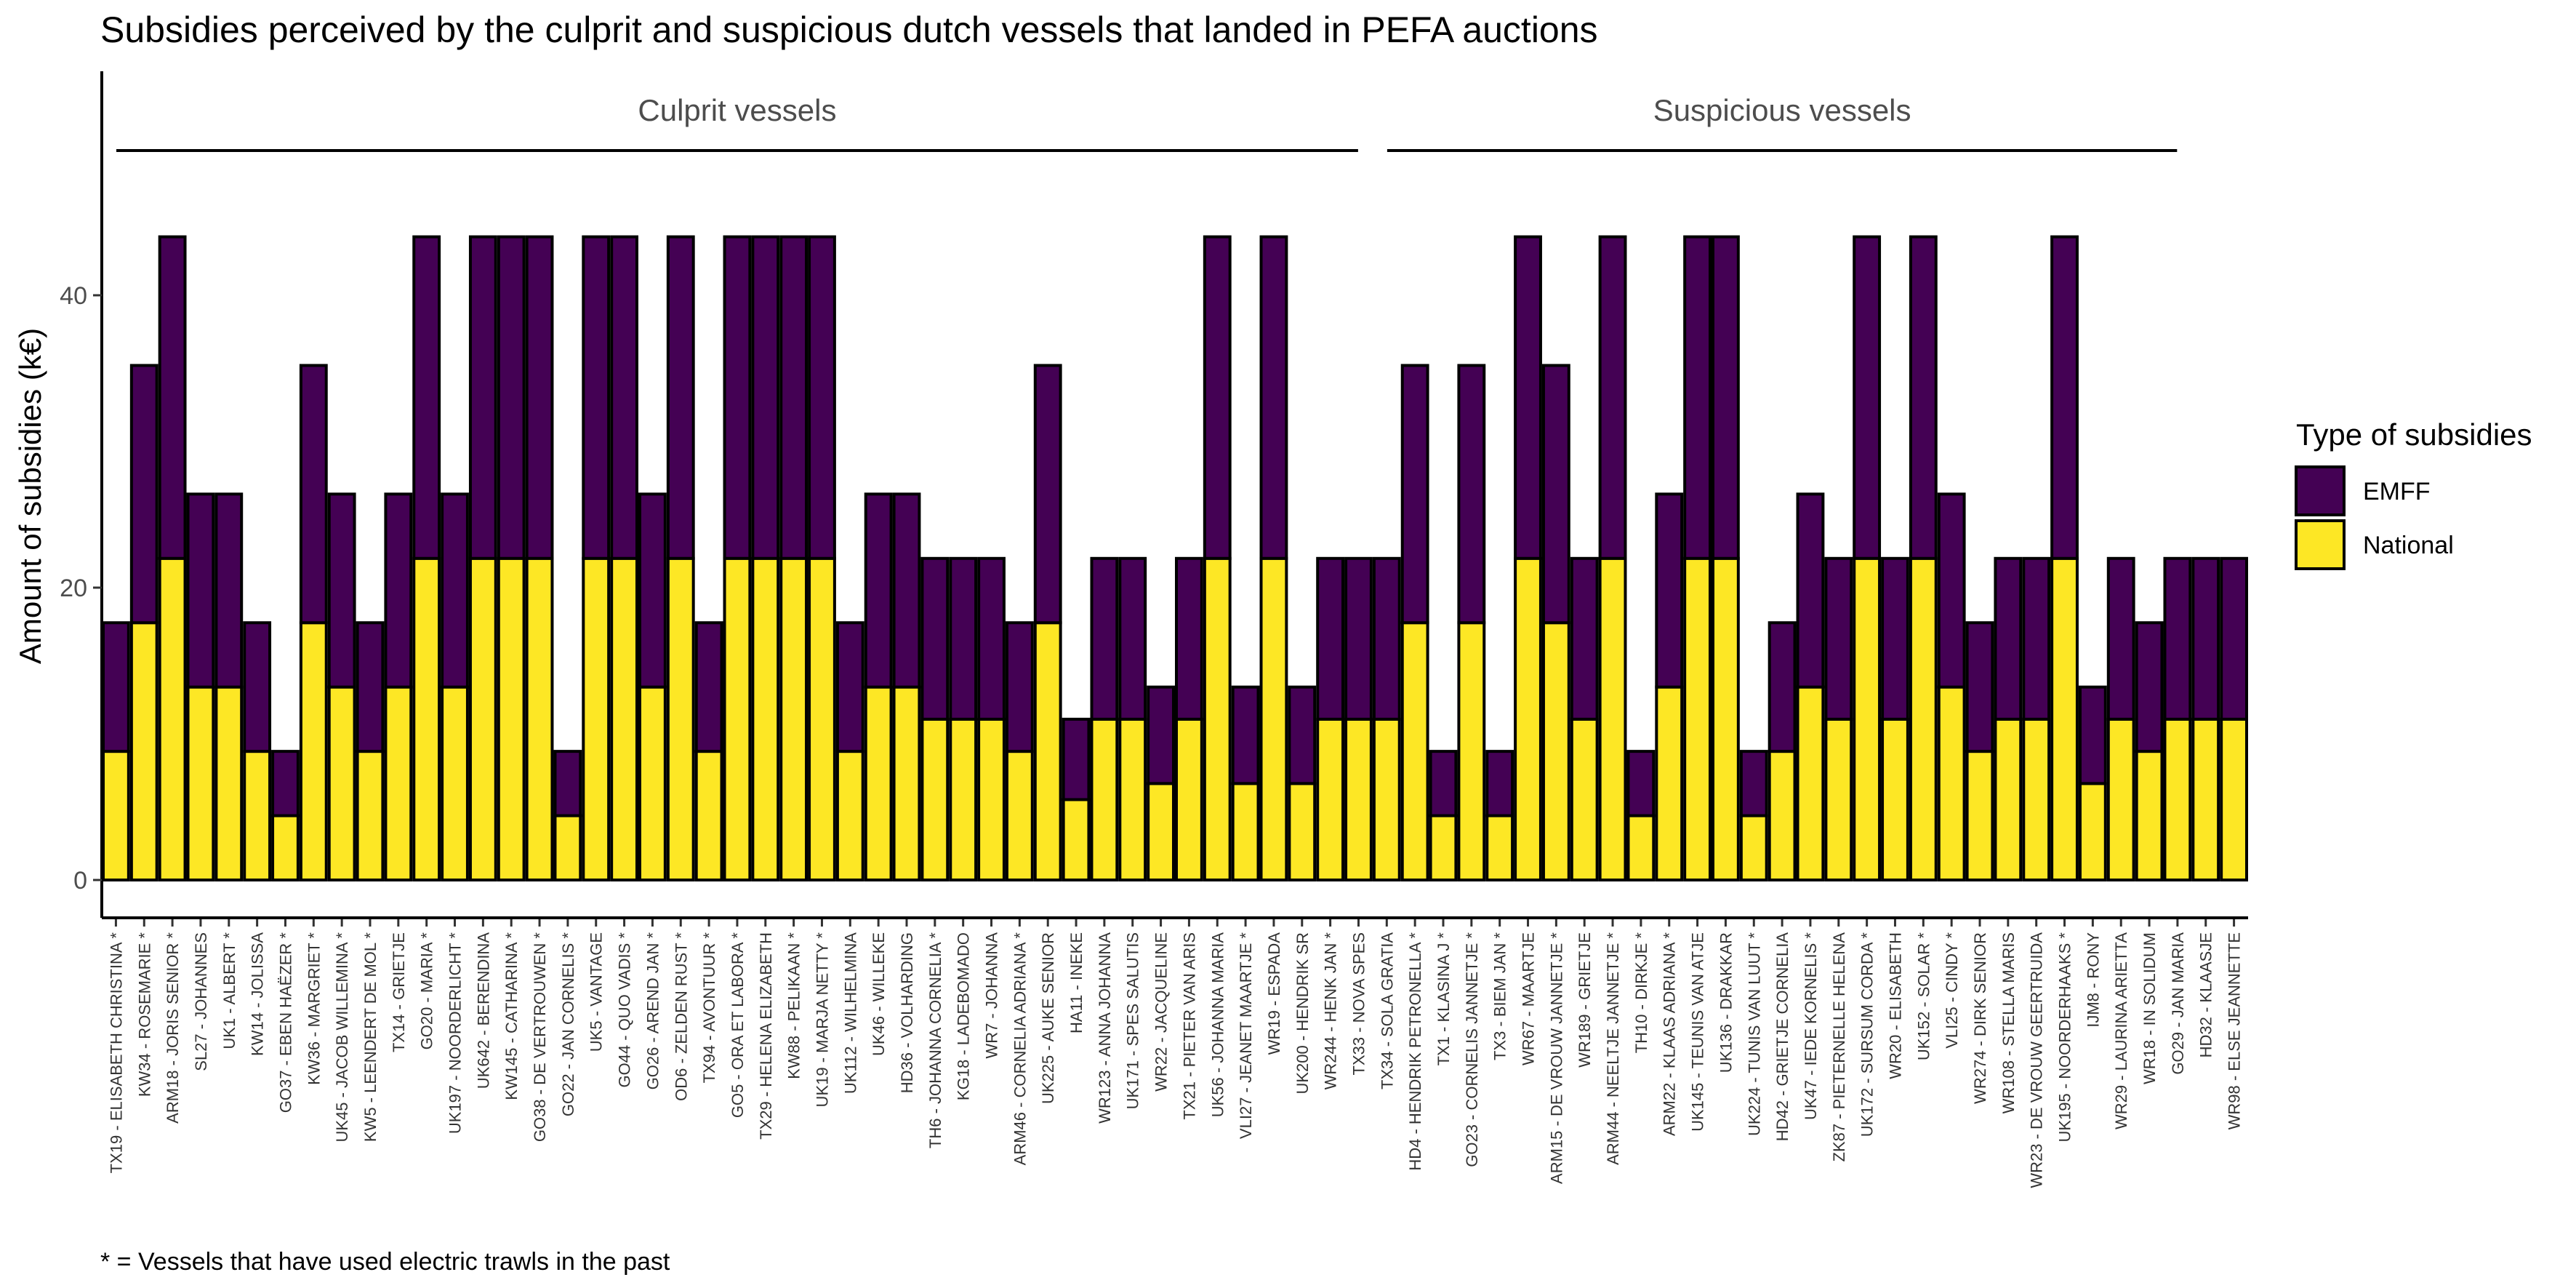 The width and height of the screenshot is (2576, 1288). What do you see at coordinates (1105, 1028) in the screenshot?
I see `x-tick-label: WR123 - ANNA JOHANNA` at bounding box center [1105, 1028].